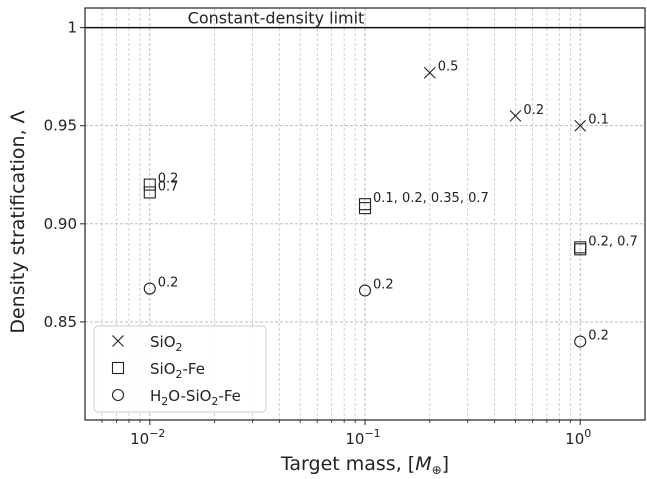 The width and height of the screenshot is (647, 479). Describe the element at coordinates (72, 28) in the screenshot. I see `y-tick-label: 1` at that location.